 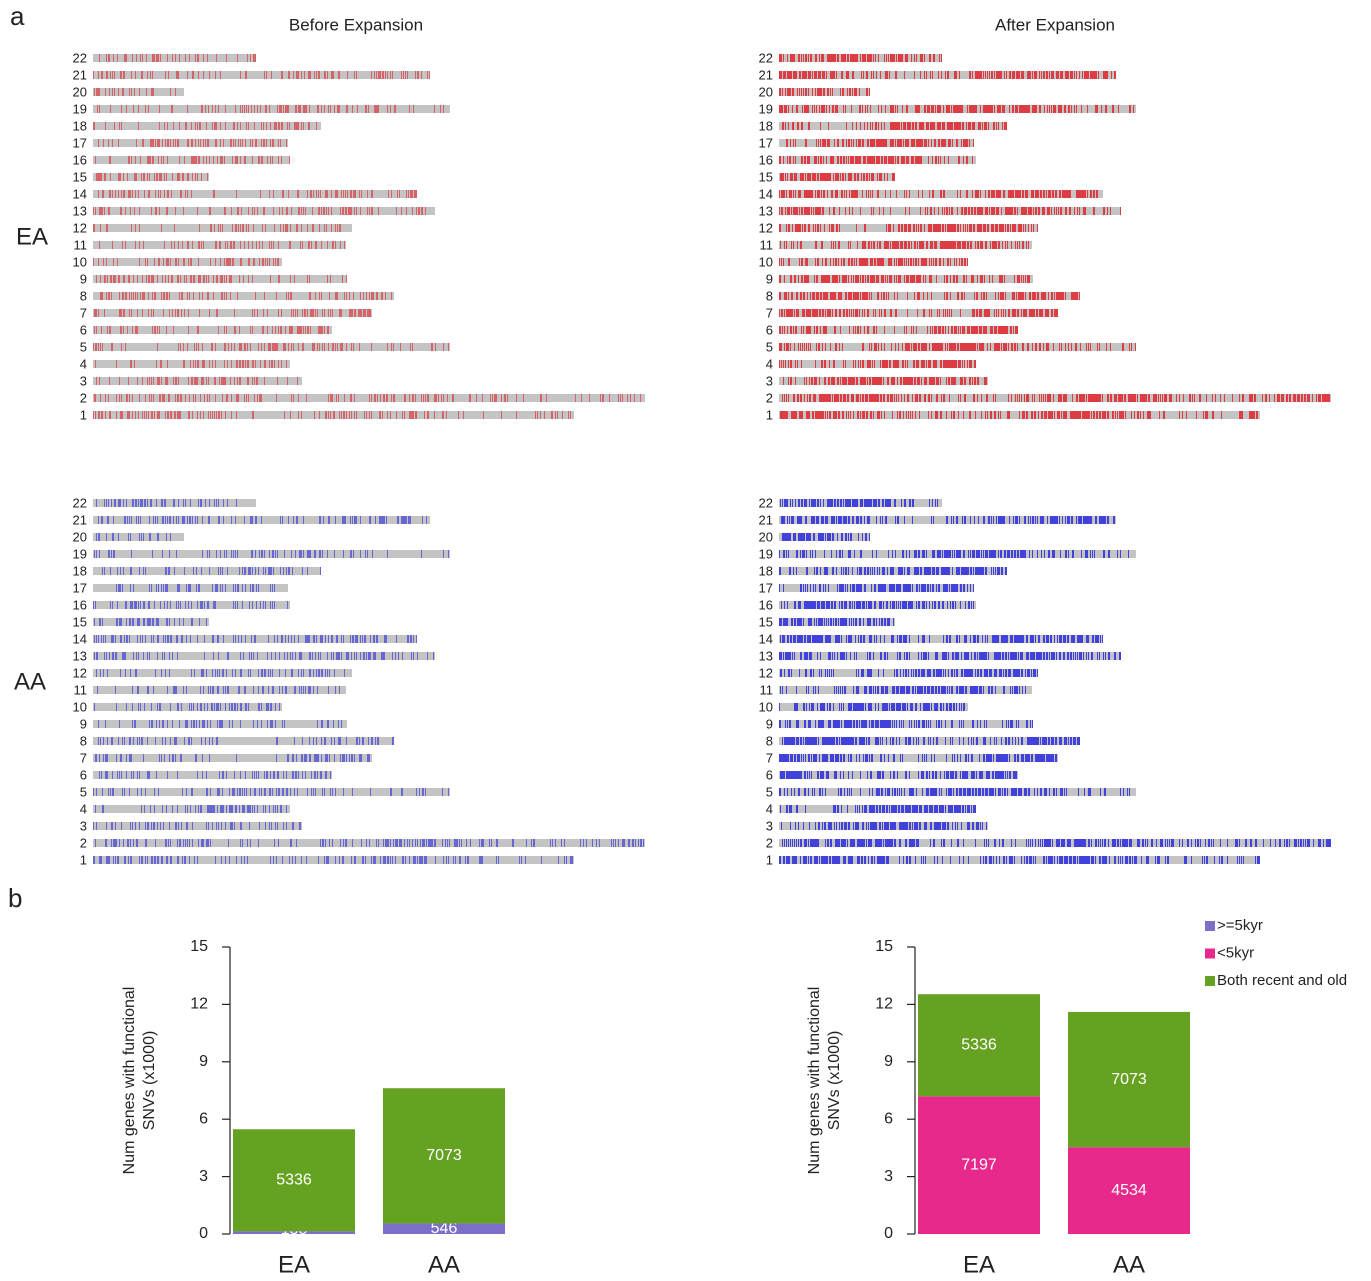 What do you see at coordinates (80, 227) in the screenshot?
I see `chromosome-label: 12` at bounding box center [80, 227].